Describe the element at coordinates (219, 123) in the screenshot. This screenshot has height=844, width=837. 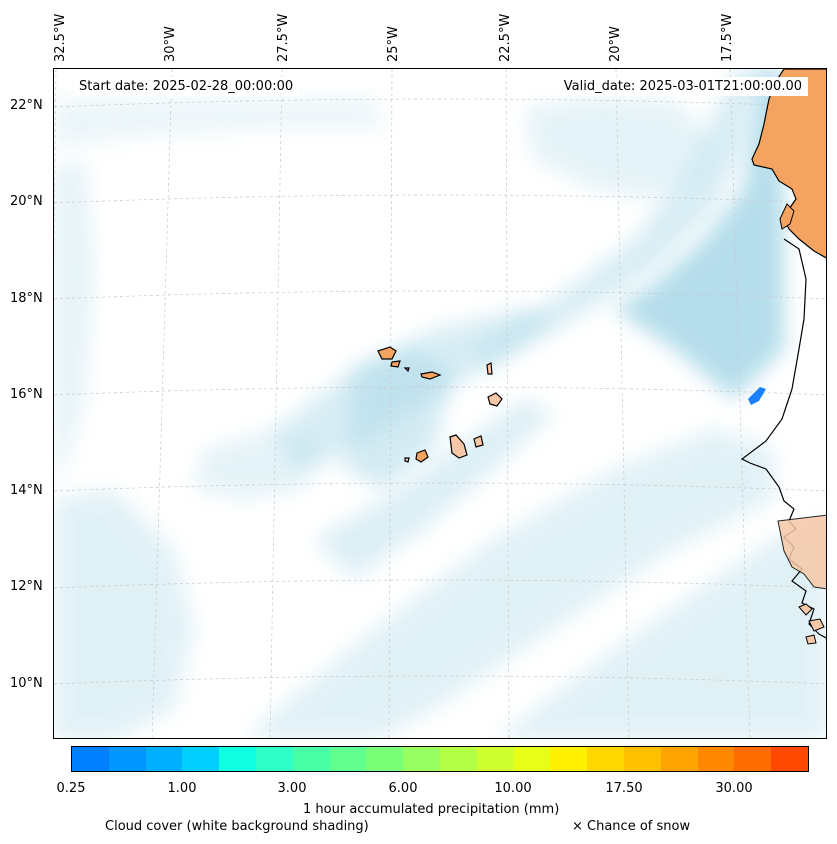
I see `cloud-band-northwest` at that location.